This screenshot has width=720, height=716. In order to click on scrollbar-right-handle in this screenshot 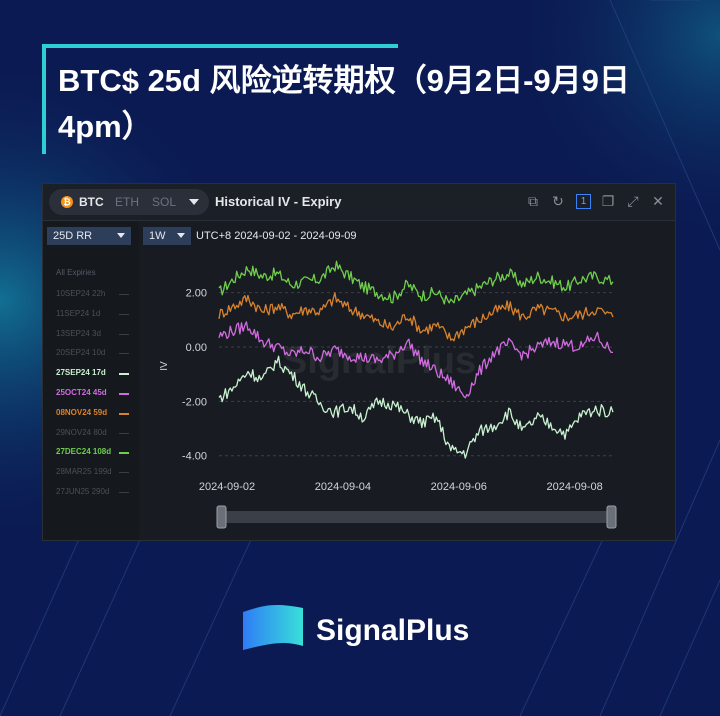, I will do `click(611, 517)`.